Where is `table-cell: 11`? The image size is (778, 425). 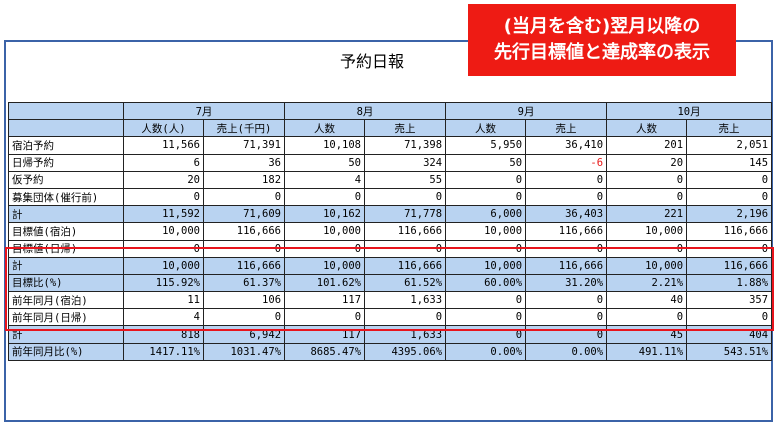
table-cell: 11 is located at coordinates (163, 300).